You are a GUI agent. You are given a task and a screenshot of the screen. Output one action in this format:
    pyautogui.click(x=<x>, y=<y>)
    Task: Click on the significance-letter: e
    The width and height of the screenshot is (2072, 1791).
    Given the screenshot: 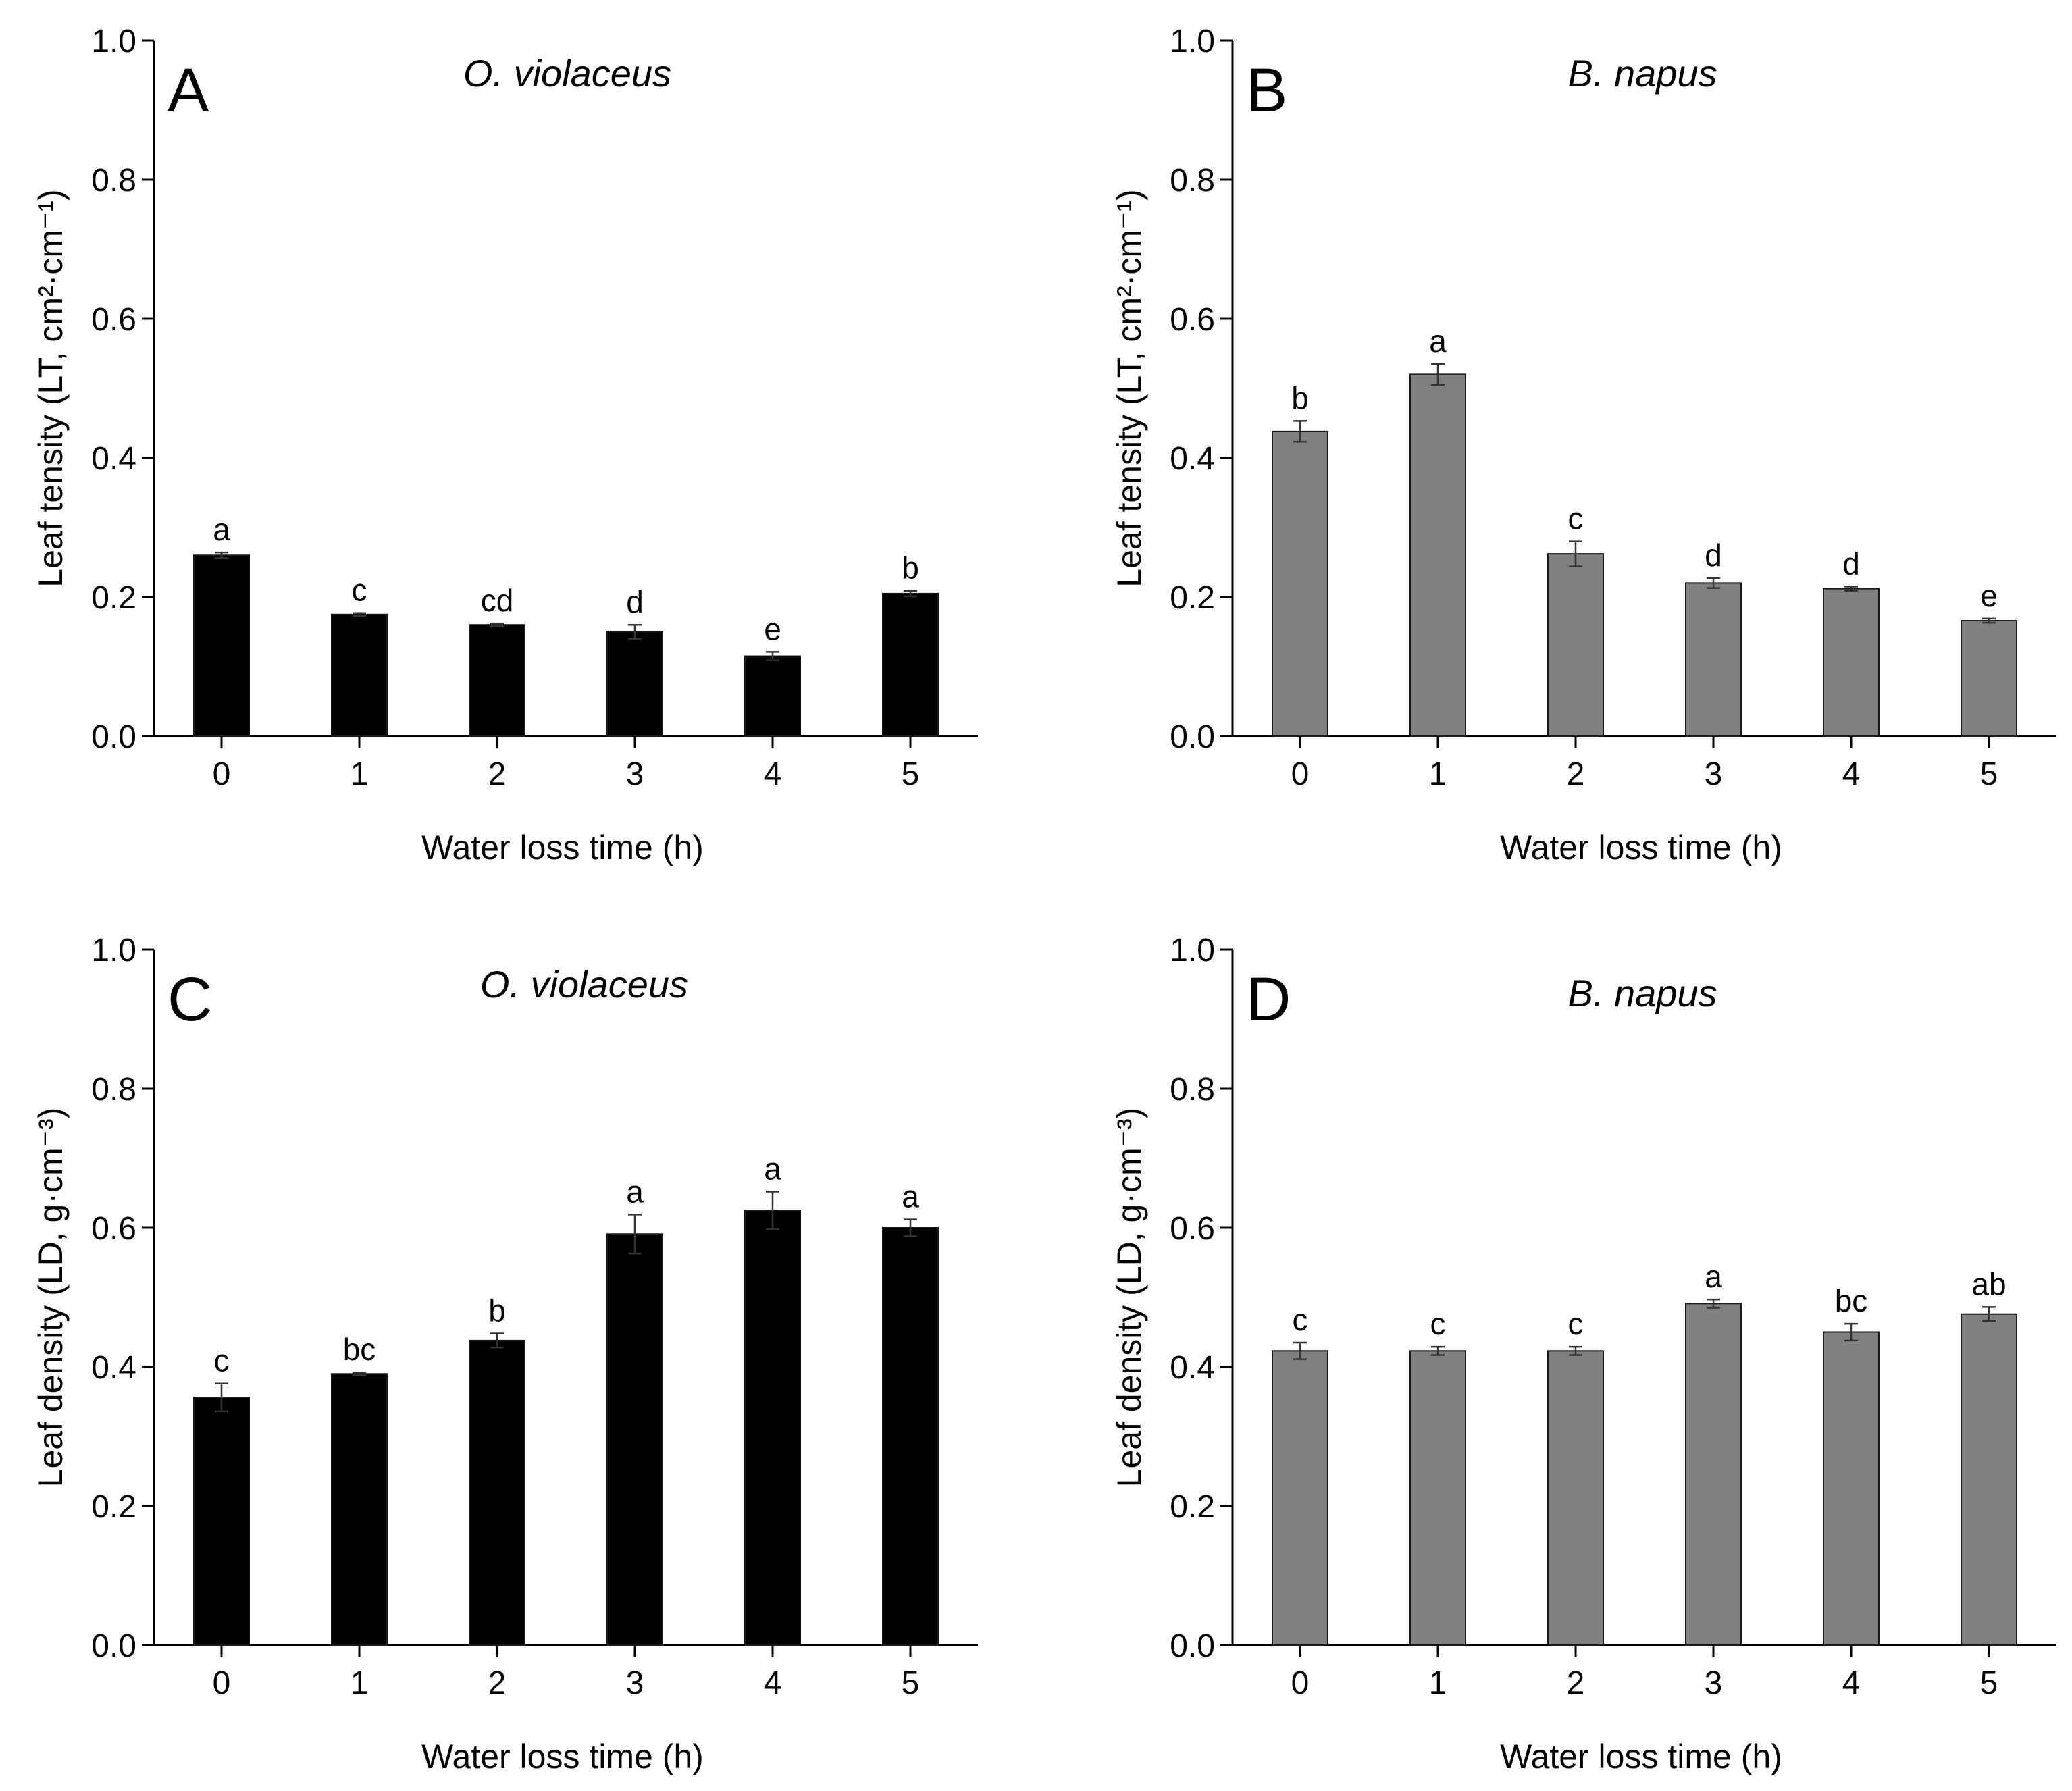 What is the action you would take?
    pyautogui.click(x=773, y=628)
    